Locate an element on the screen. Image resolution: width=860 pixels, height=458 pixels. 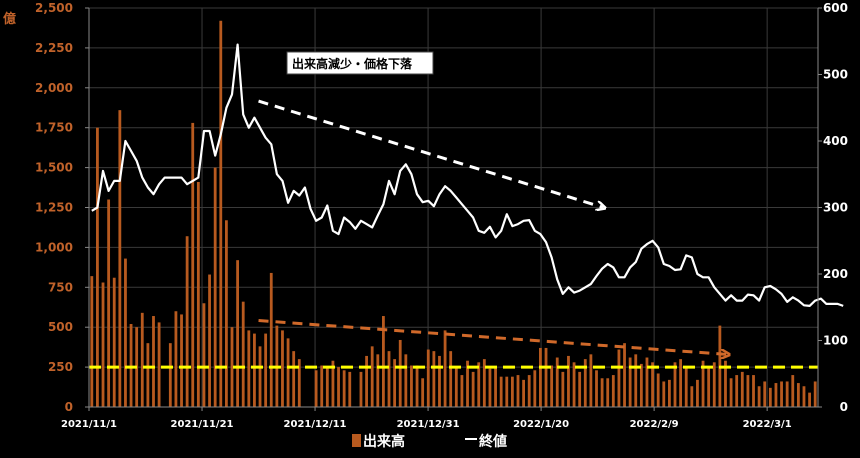
left-axis-tick-label: 250 is located at coordinates (60, 367).